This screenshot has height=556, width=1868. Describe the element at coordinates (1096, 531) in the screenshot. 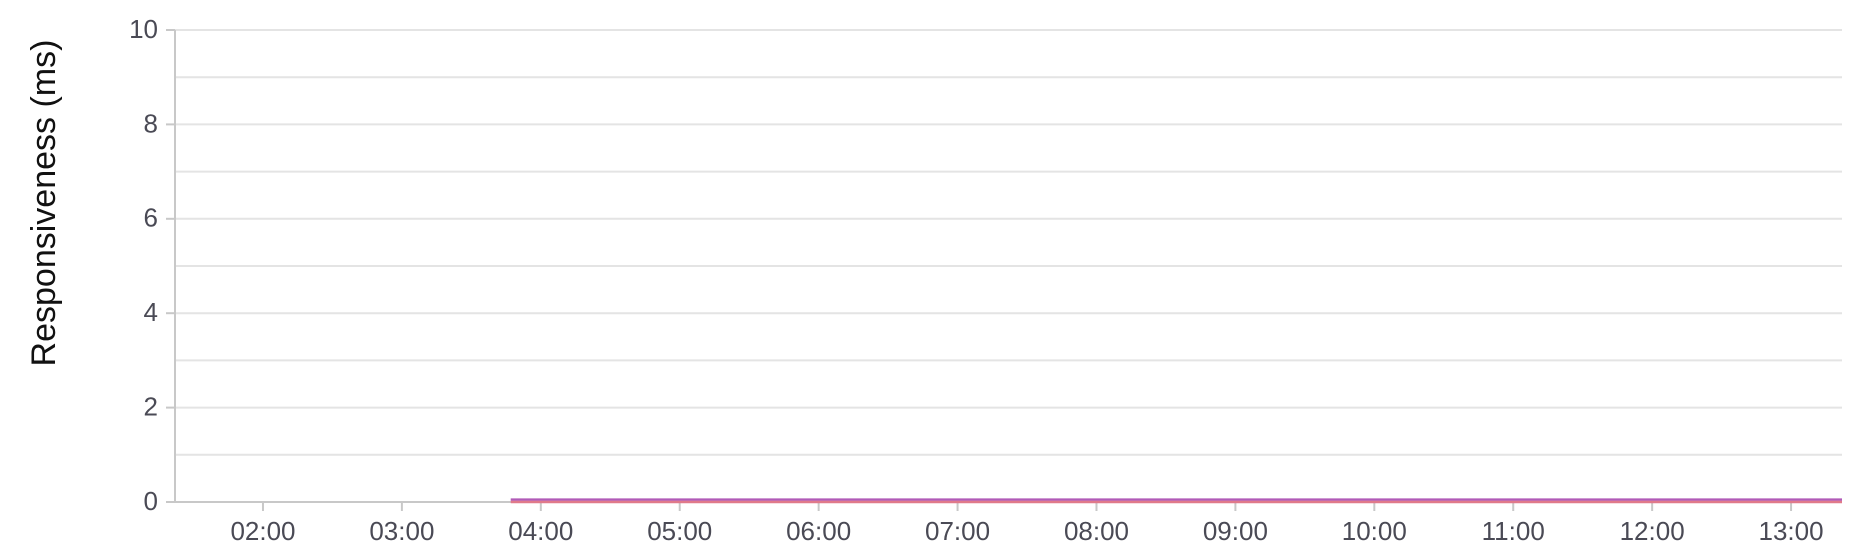

I see `x-tick-label: 08:00` at that location.